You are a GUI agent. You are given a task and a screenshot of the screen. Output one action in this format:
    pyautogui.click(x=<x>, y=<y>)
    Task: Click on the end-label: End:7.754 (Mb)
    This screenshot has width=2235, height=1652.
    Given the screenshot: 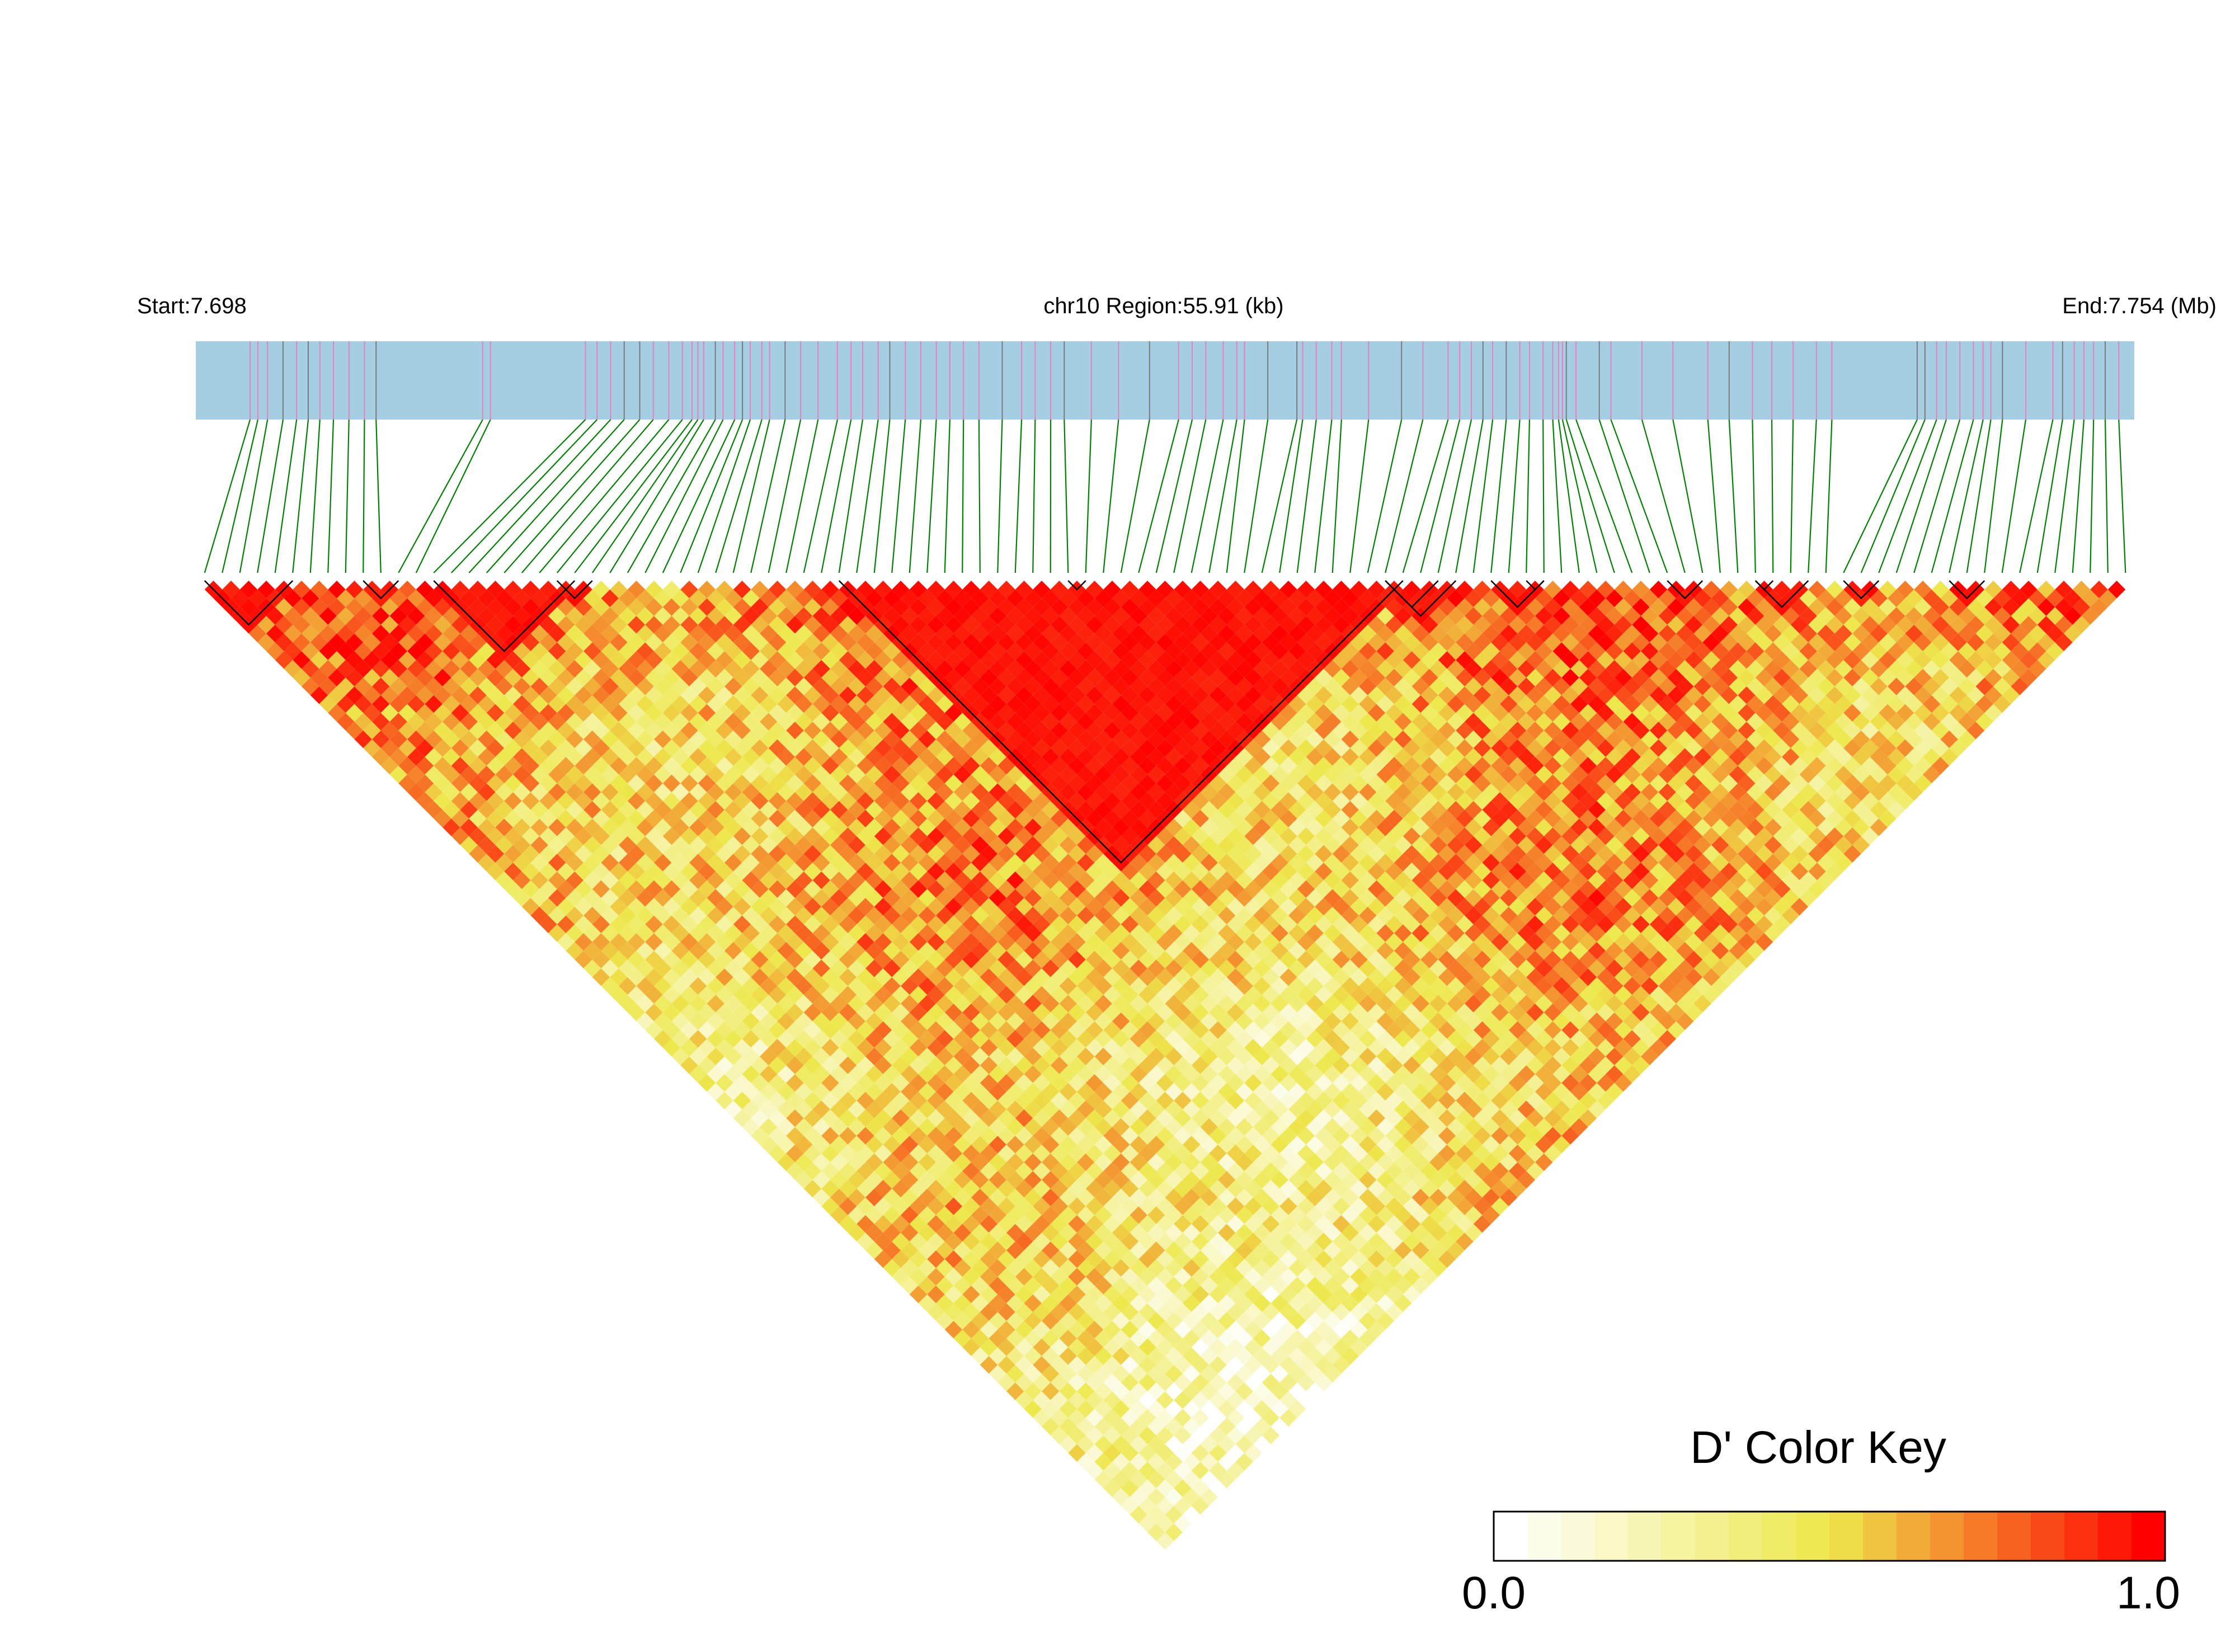 What is the action you would take?
    pyautogui.click(x=2139, y=306)
    